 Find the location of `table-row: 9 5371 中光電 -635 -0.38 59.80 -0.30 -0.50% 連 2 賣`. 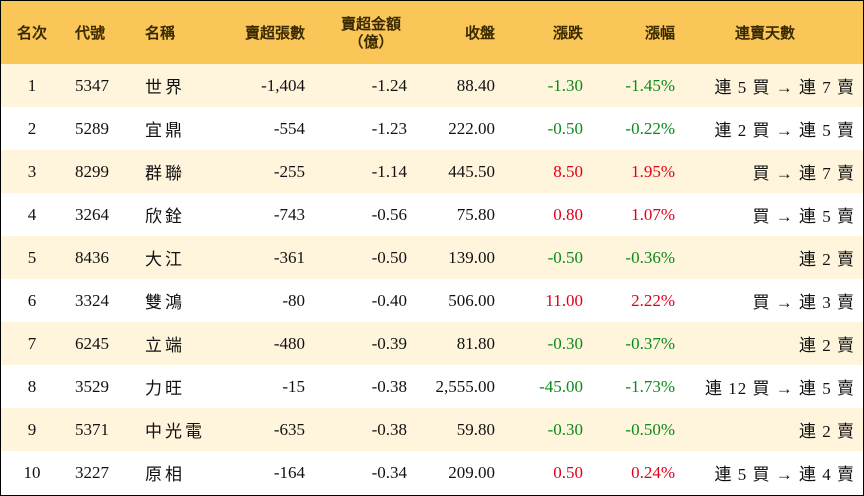

table-row: 9 5371 中光電 -635 -0.38 59.80 -0.30 -0.50% 連 2 賣 is located at coordinates (432, 429).